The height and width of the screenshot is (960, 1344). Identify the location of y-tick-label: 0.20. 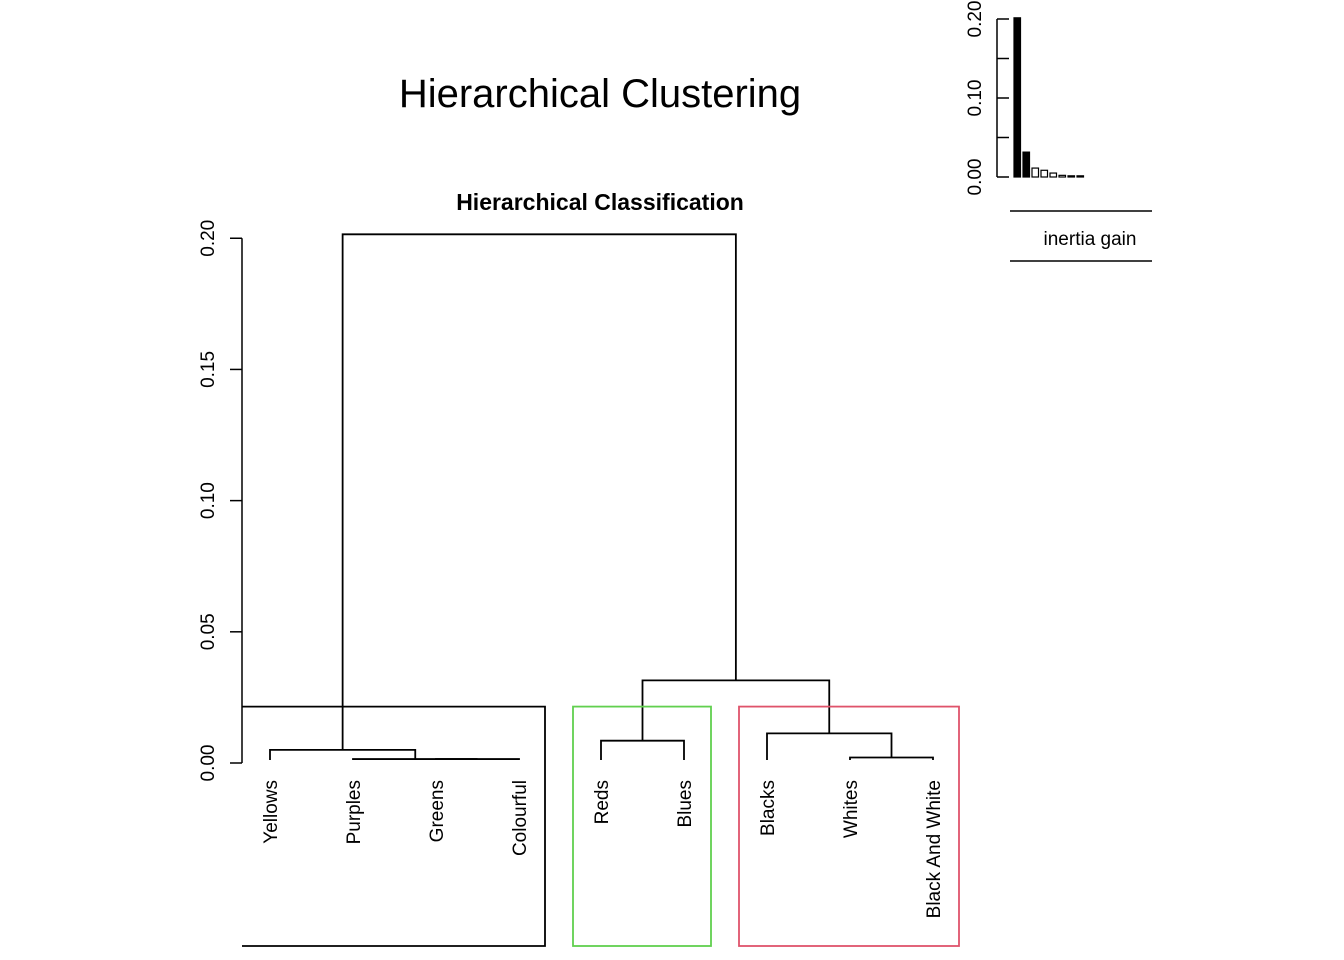
(208, 238).